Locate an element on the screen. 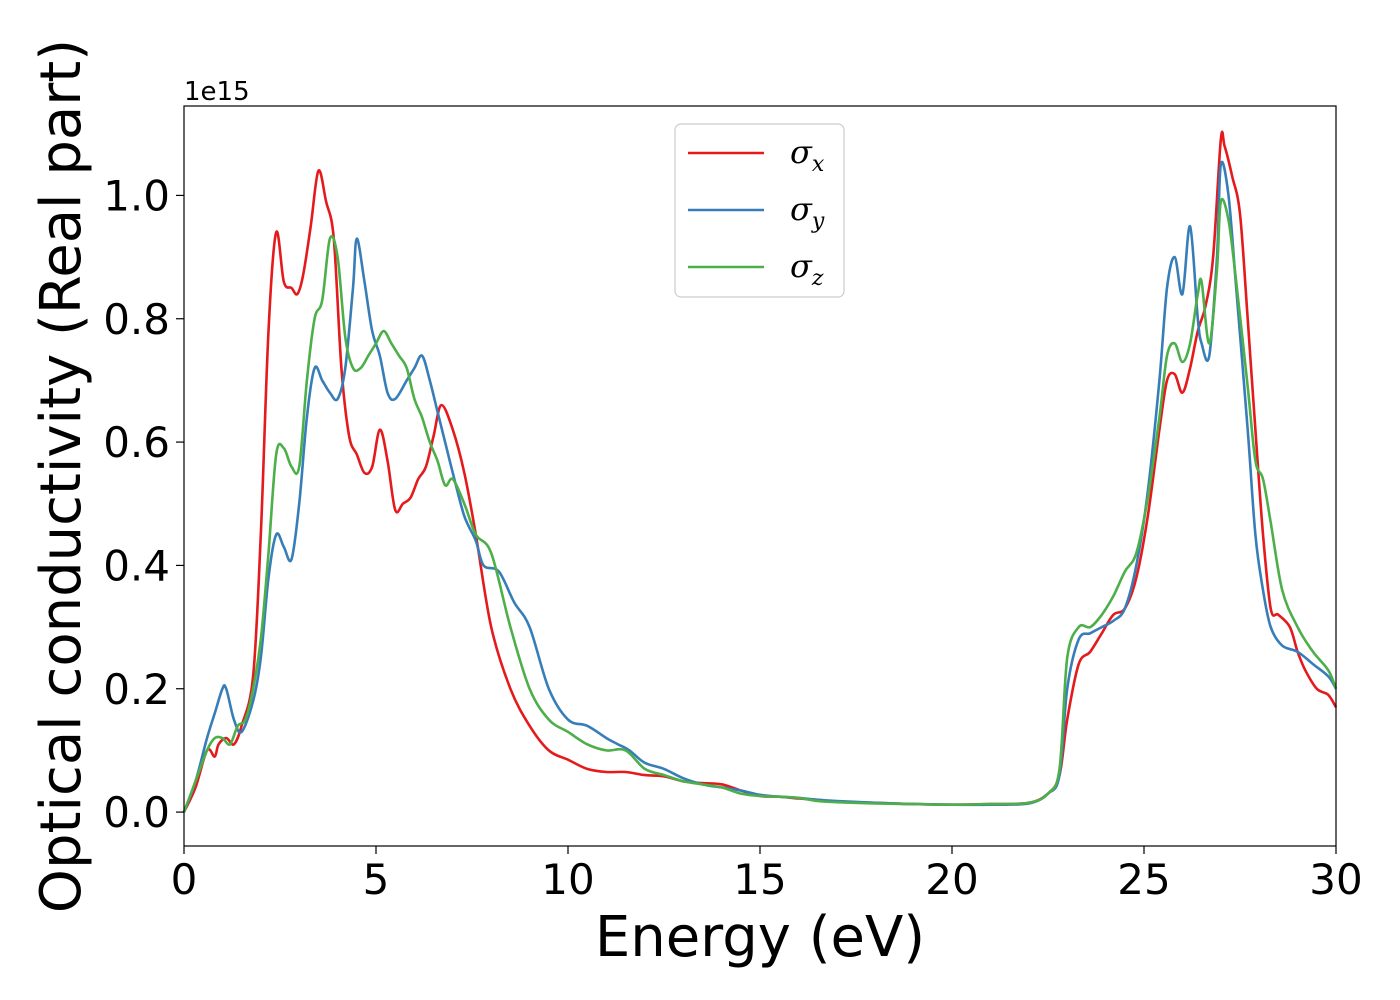  y-tick-label: 0.0 is located at coordinates (136, 812).